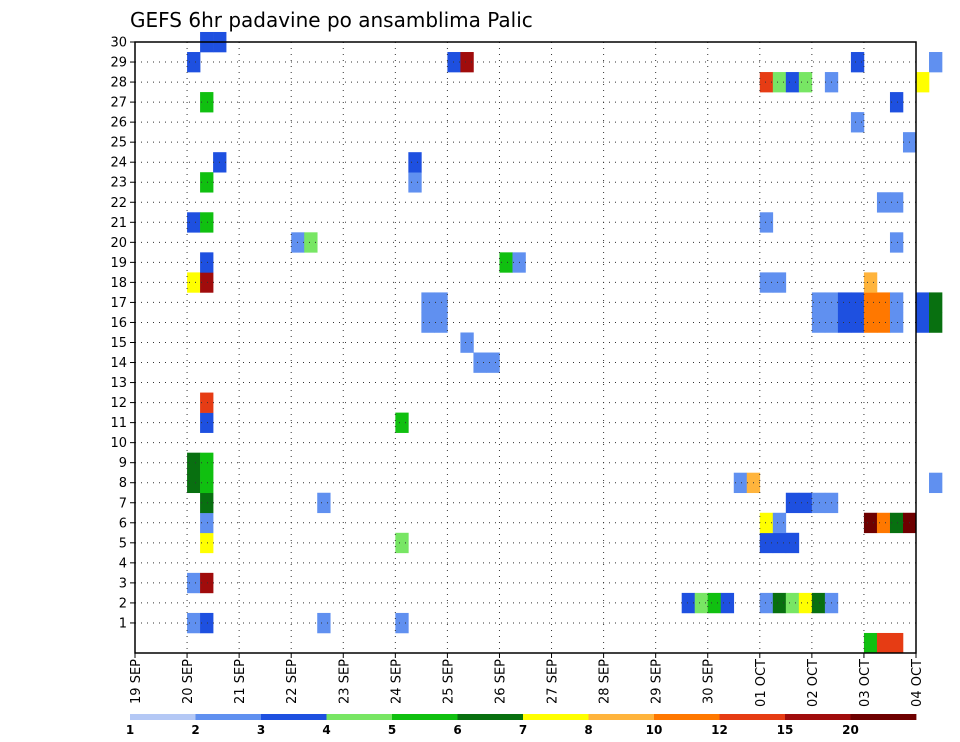 The width and height of the screenshot is (960, 742). I want to click on y-tick-label: 18, so click(118, 283).